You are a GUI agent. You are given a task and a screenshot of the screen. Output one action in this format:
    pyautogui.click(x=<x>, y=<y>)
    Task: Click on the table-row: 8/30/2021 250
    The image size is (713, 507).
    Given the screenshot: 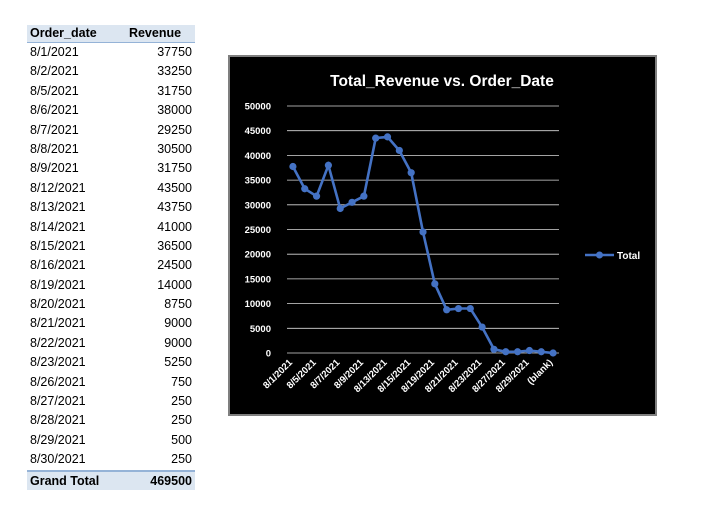 What is the action you would take?
    pyautogui.click(x=111, y=459)
    